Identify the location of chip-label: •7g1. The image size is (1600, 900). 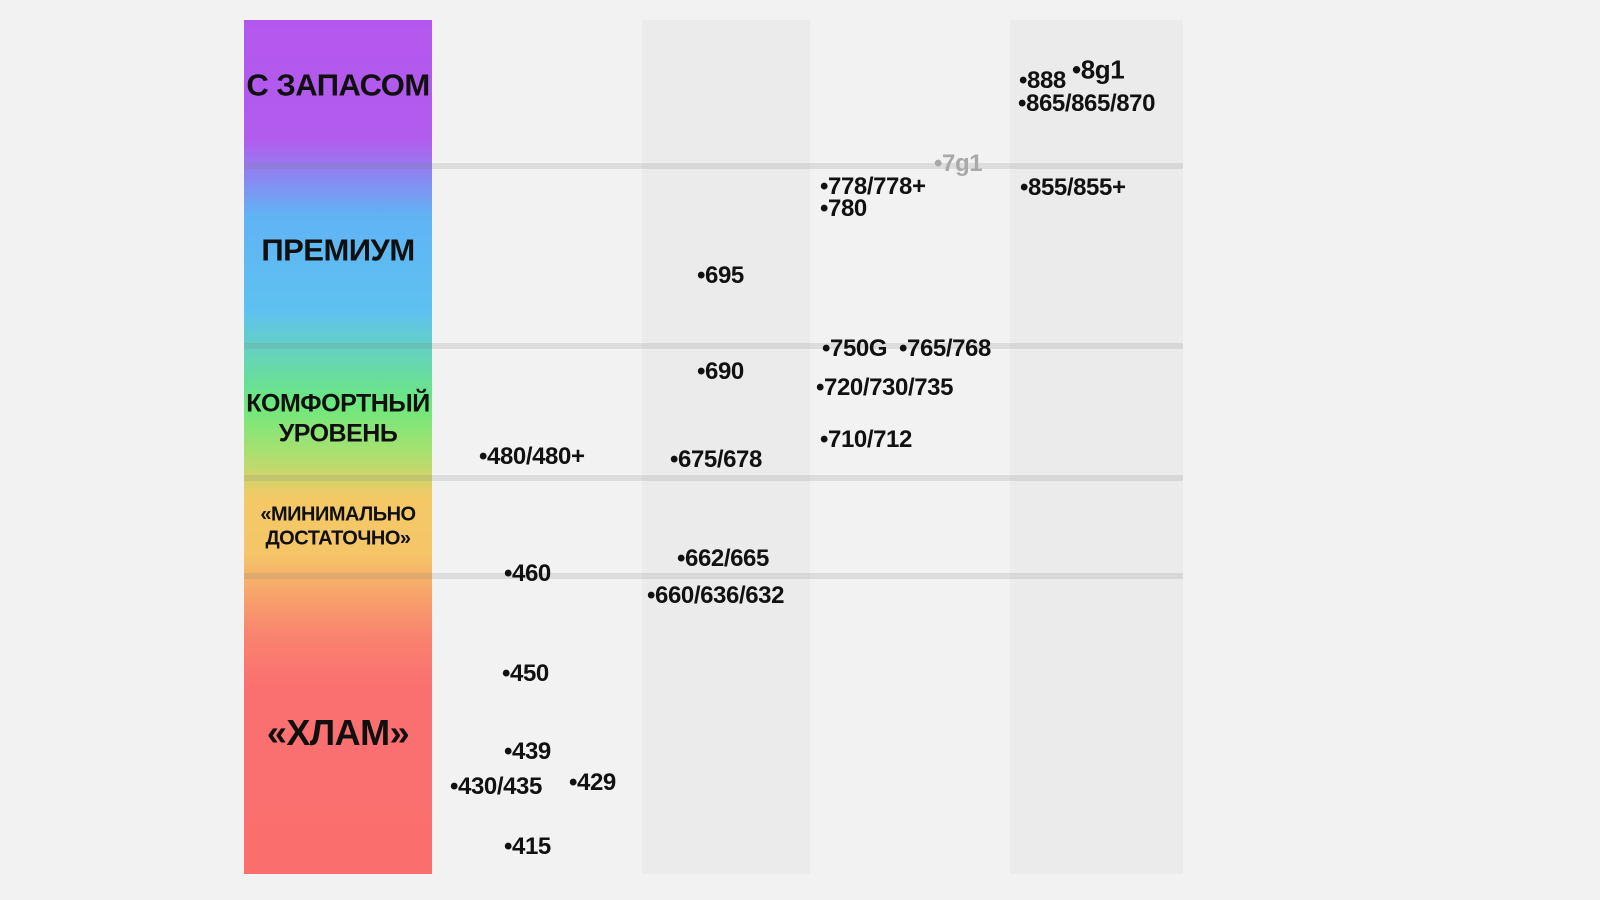
(958, 163).